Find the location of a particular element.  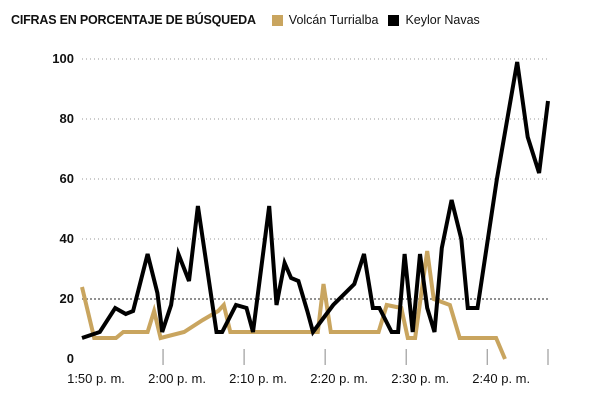

legend-swatch-volcan-turrialba is located at coordinates (277, 20).